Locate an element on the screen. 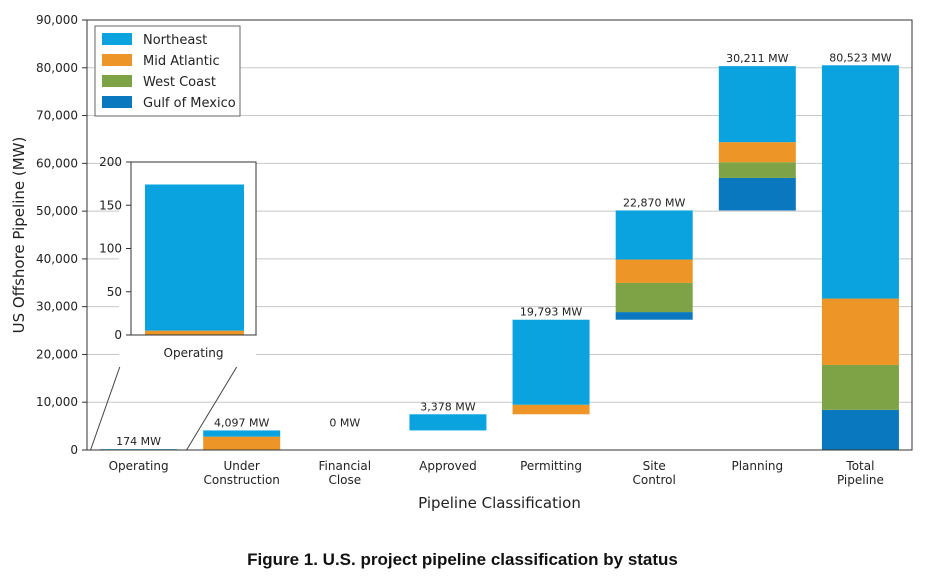 The width and height of the screenshot is (925, 580). total-label: 22,870 MW is located at coordinates (654, 202).